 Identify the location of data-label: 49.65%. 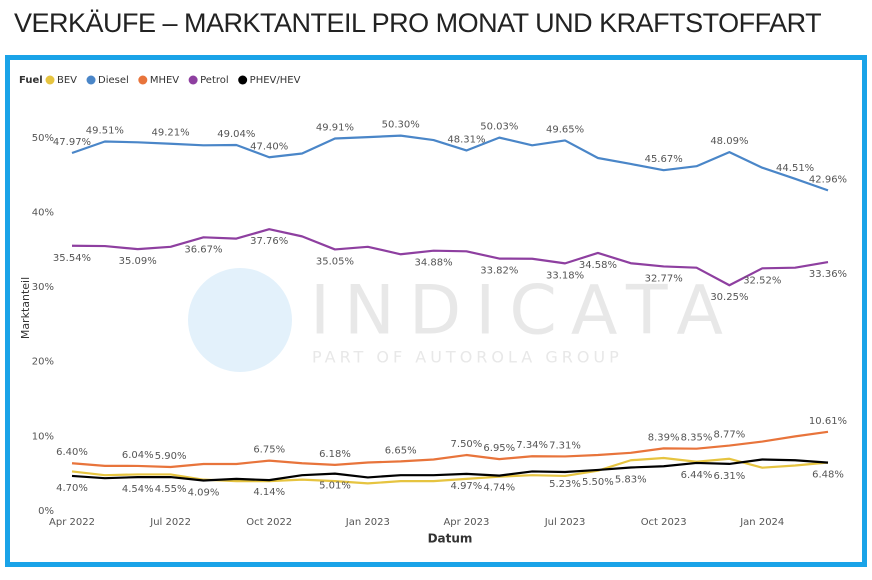
(565, 129).